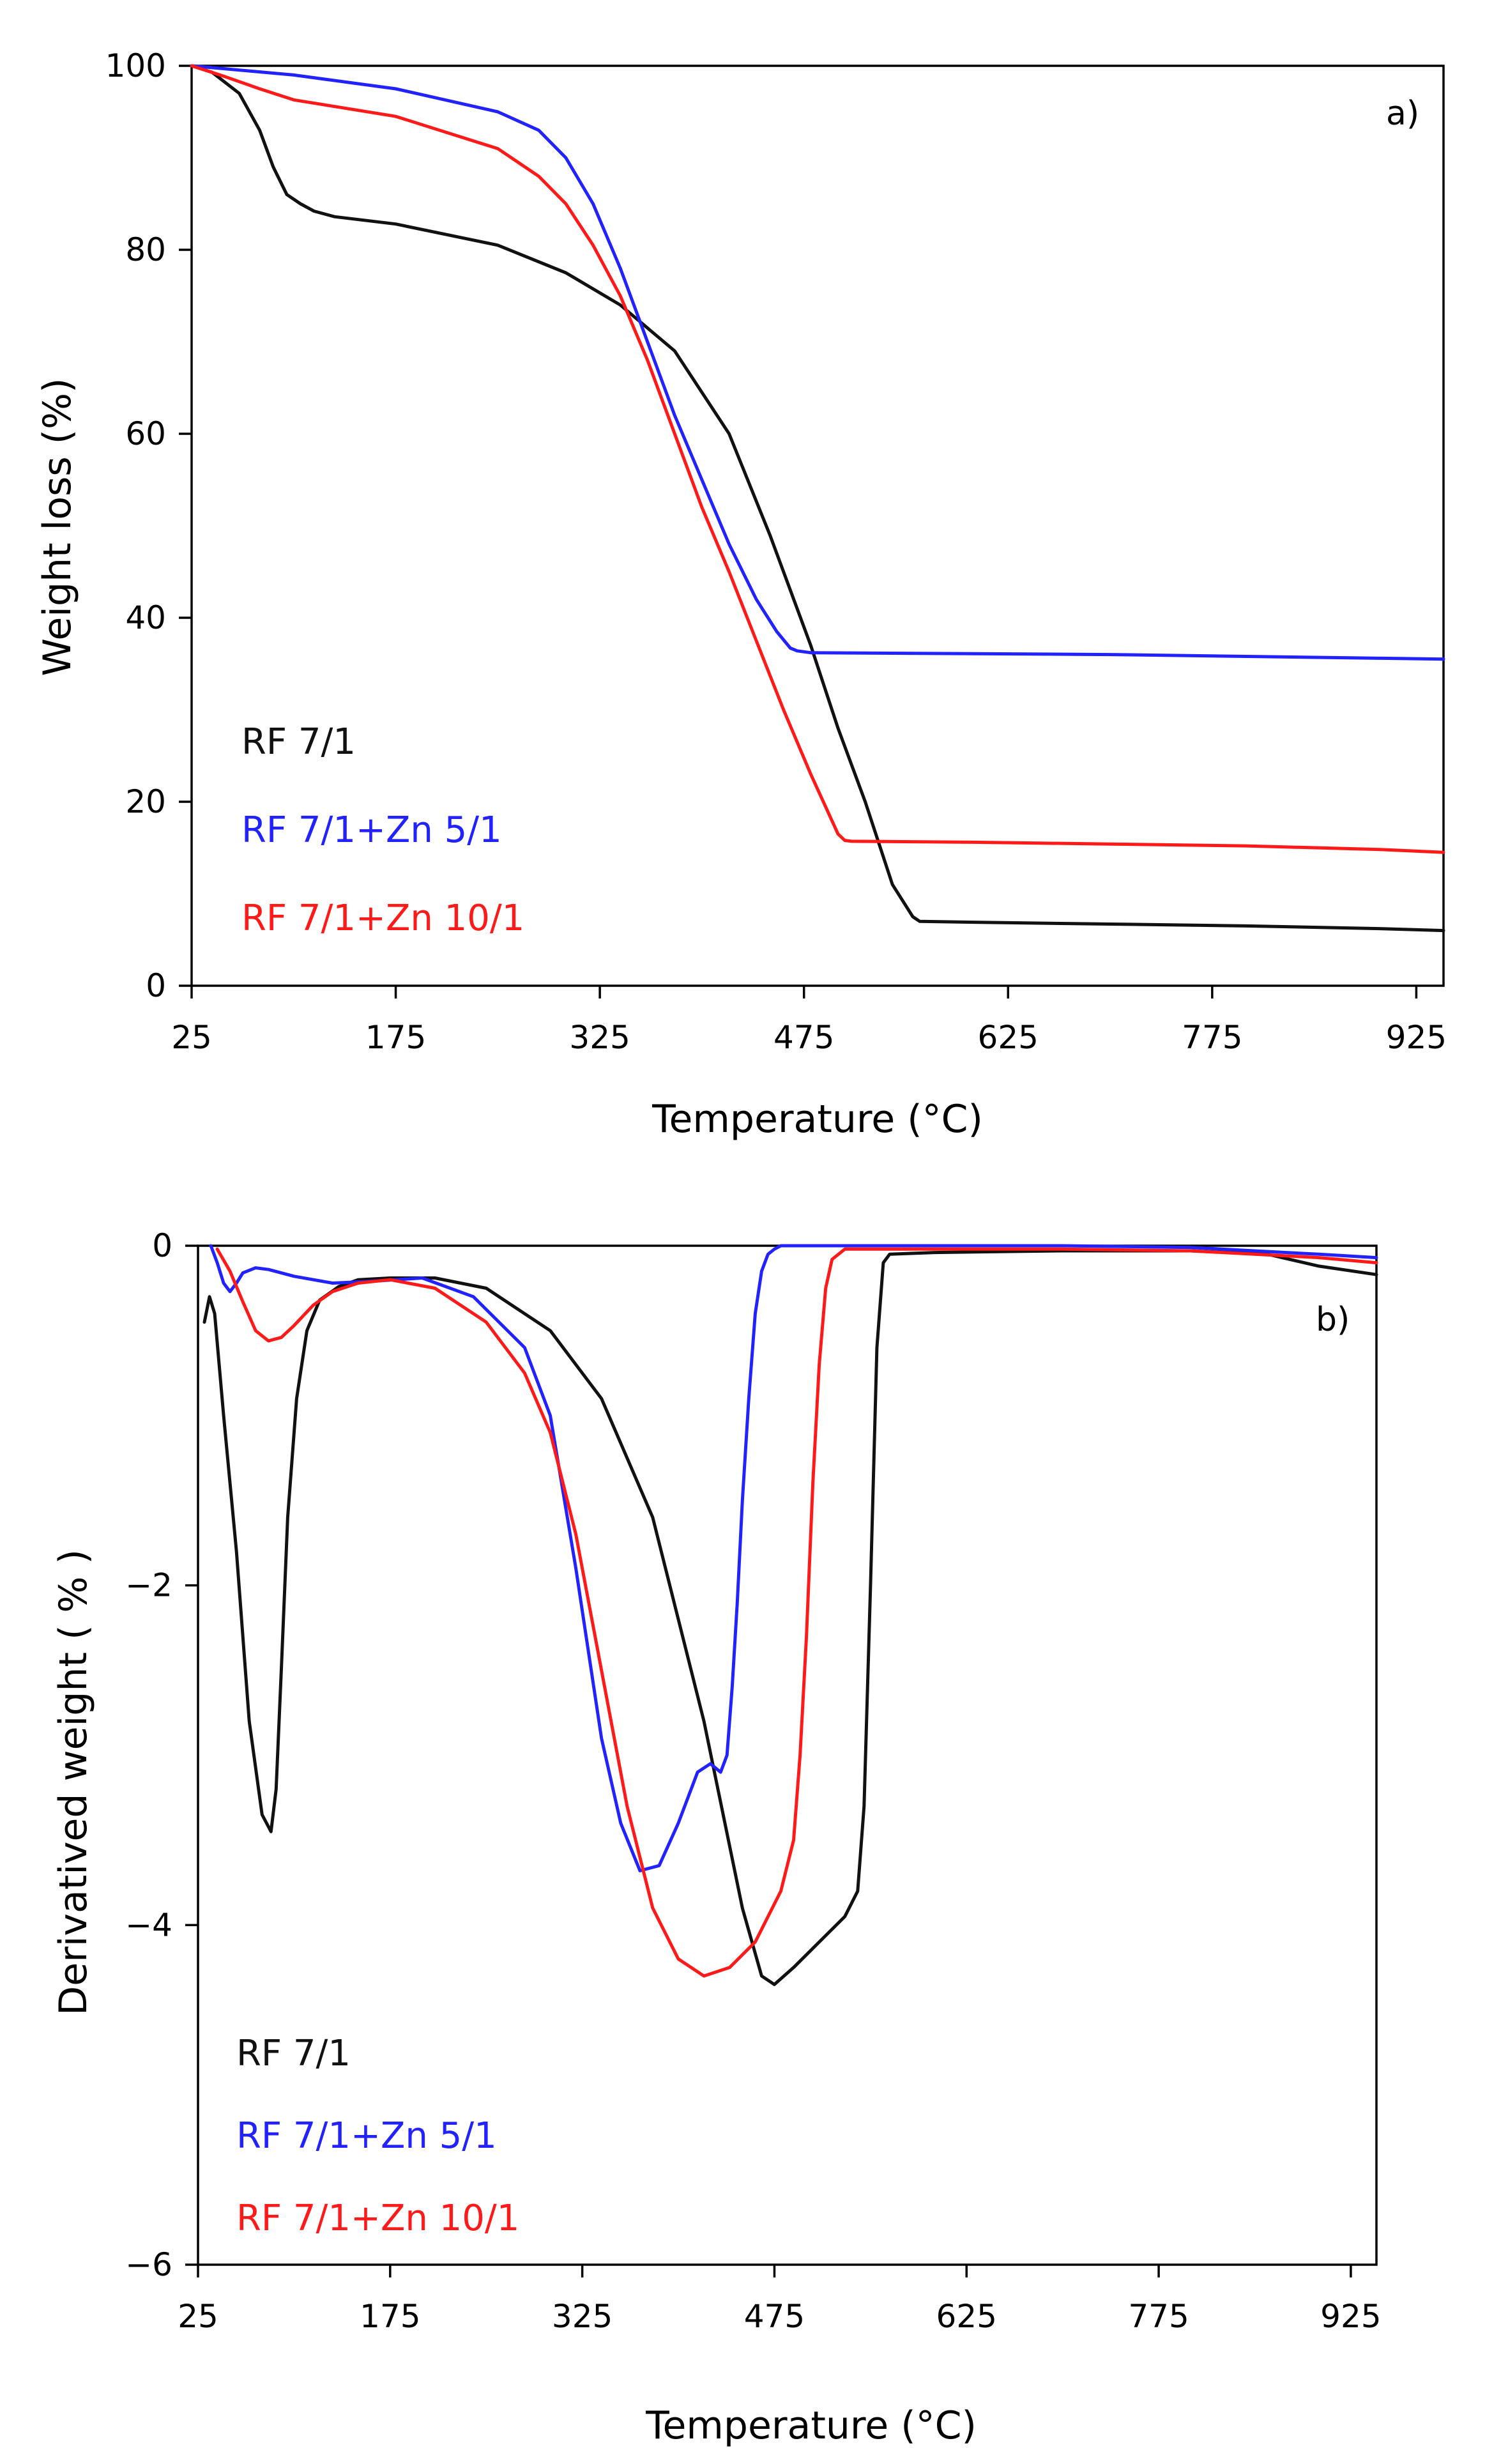 This screenshot has width=1501, height=2464. What do you see at coordinates (1158, 2316) in the screenshot?
I see `panel-b-x-tick-label: 775` at bounding box center [1158, 2316].